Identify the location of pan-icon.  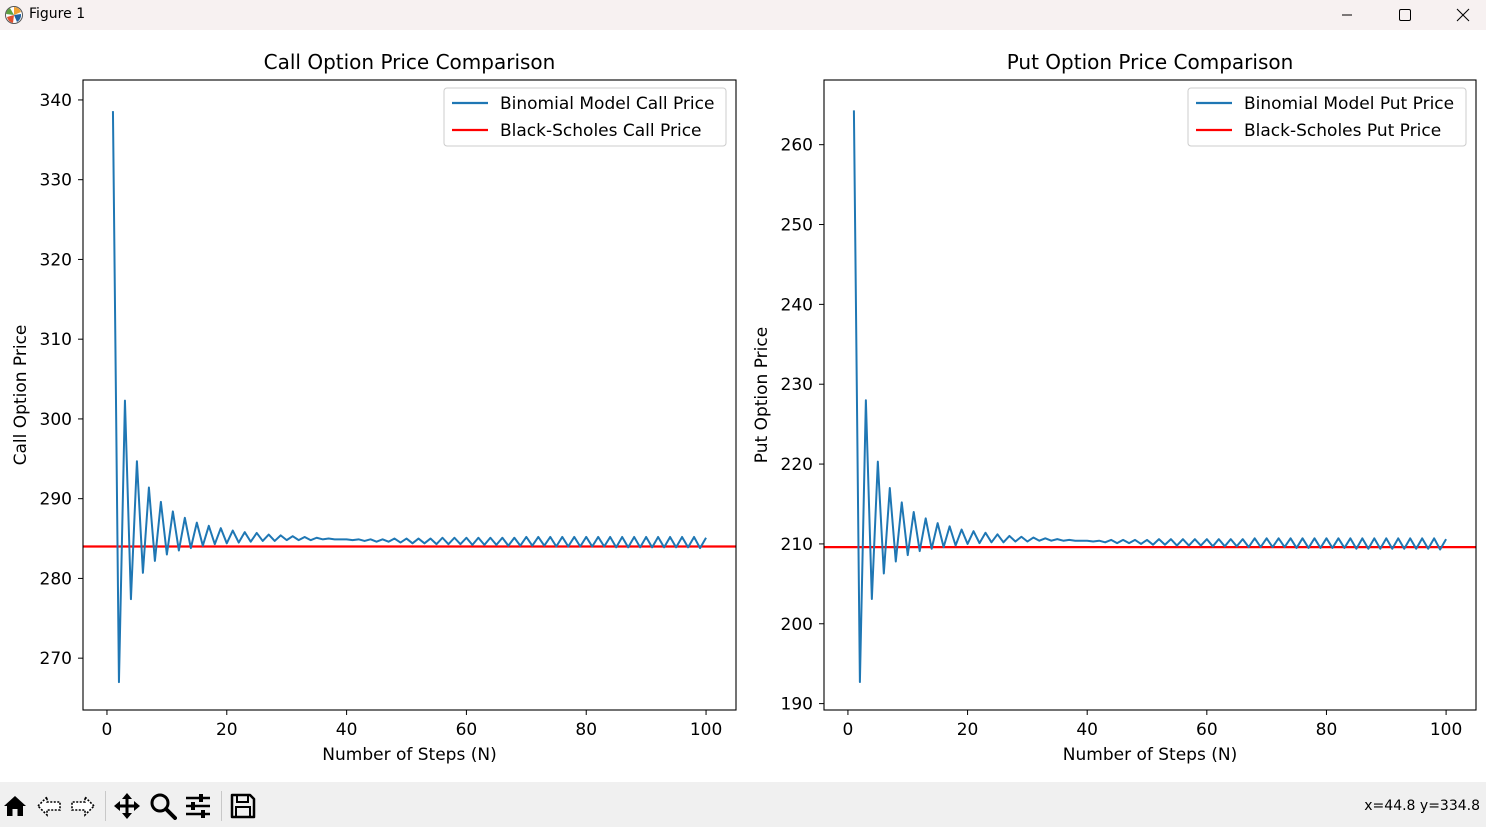
(127, 806).